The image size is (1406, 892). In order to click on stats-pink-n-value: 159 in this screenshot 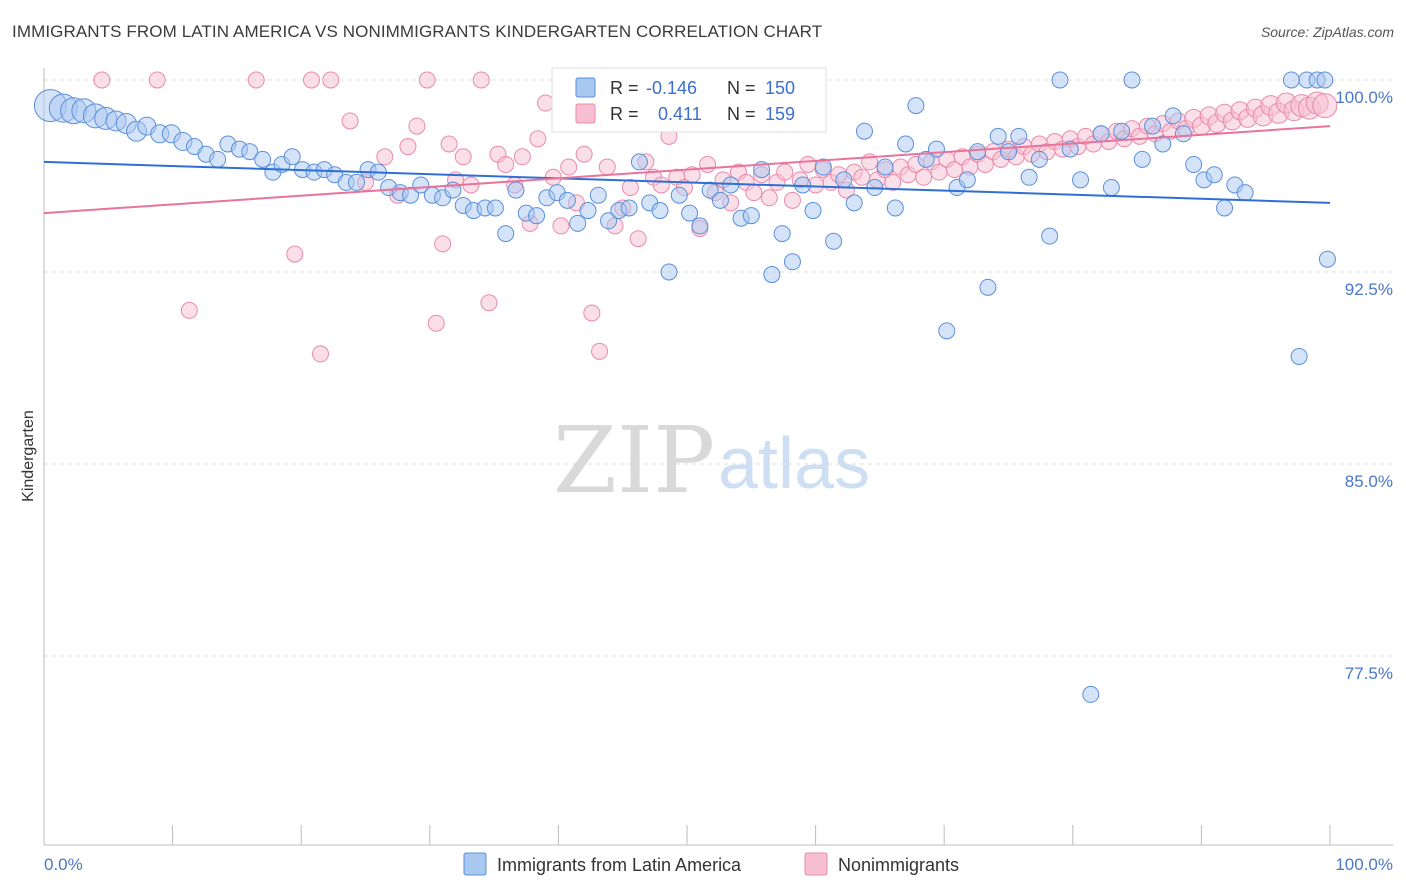, I will do `click(780, 114)`.